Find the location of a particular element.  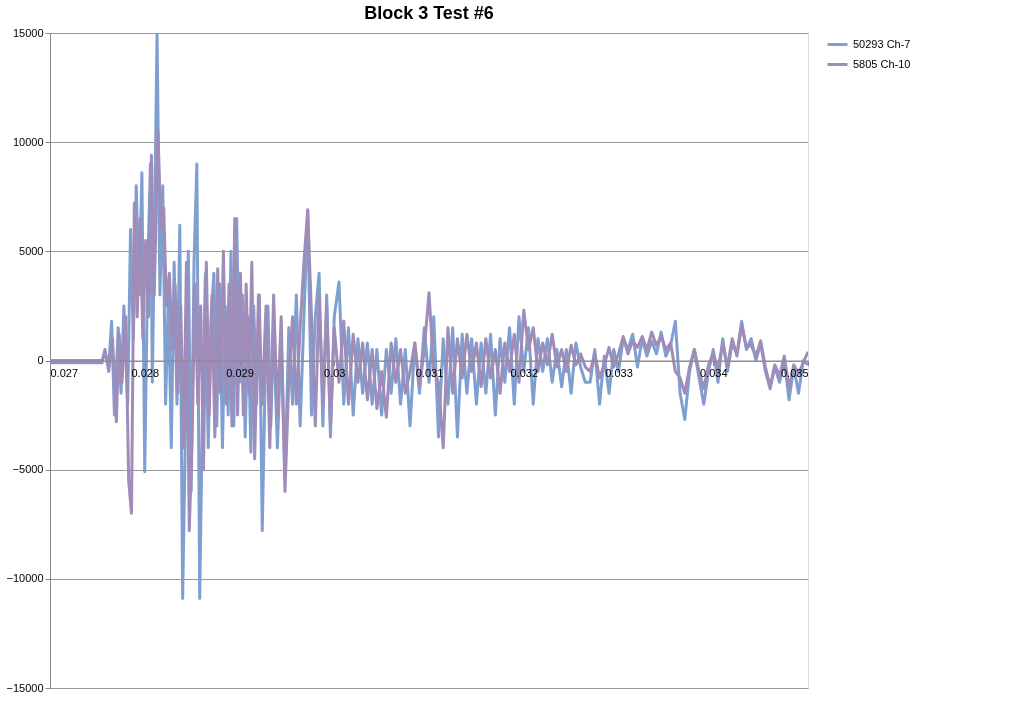

x-tick-label: 0.033 is located at coordinates (619, 373).